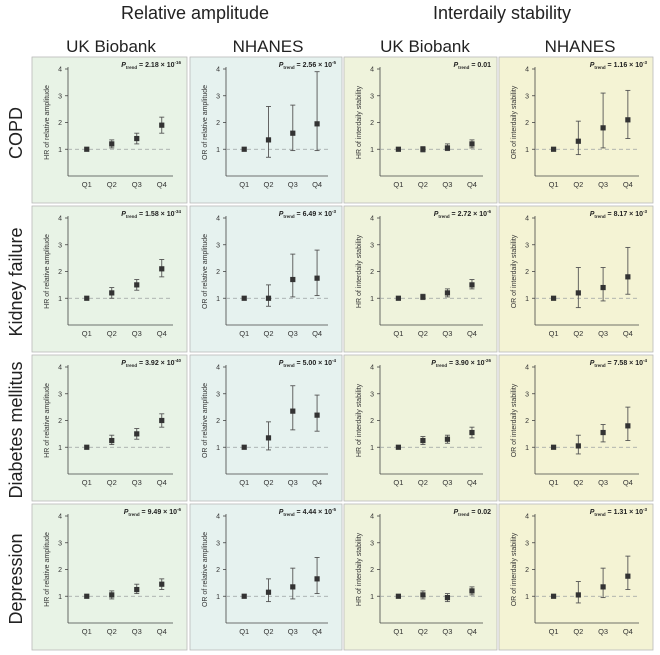  I want to click on p-exponent: -4, so click(334, 360).